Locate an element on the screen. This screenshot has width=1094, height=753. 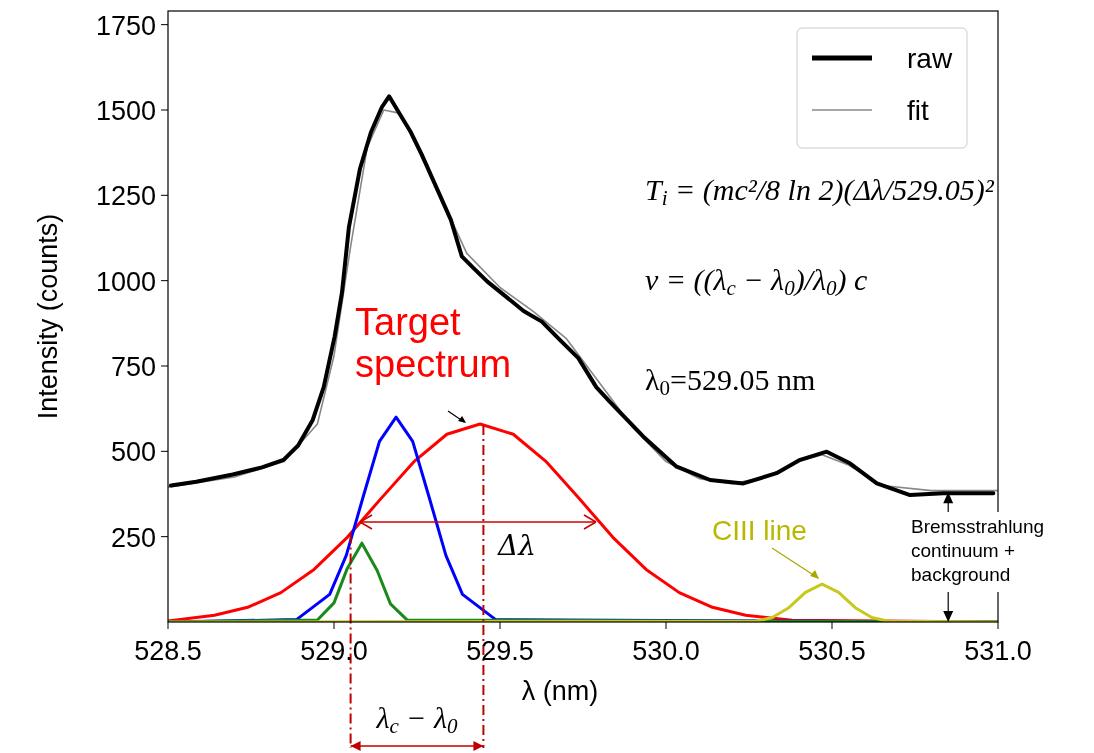
annotation: Δλ is located at coordinates (516, 545).